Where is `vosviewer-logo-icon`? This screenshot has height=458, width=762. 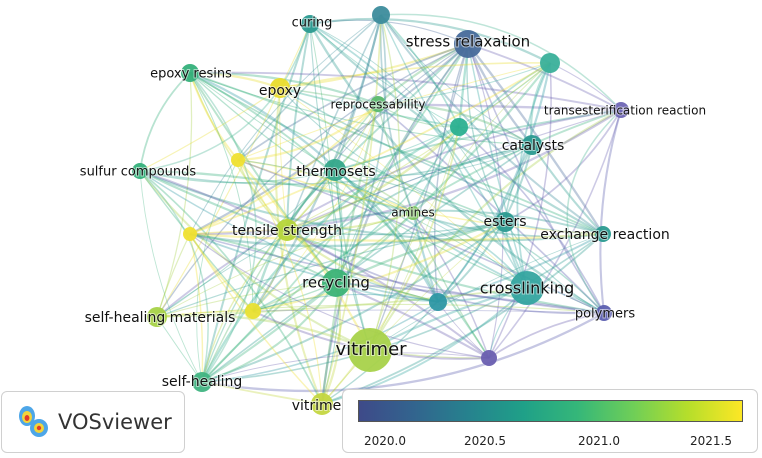
vosviewer-logo-icon is located at coordinates (33, 421).